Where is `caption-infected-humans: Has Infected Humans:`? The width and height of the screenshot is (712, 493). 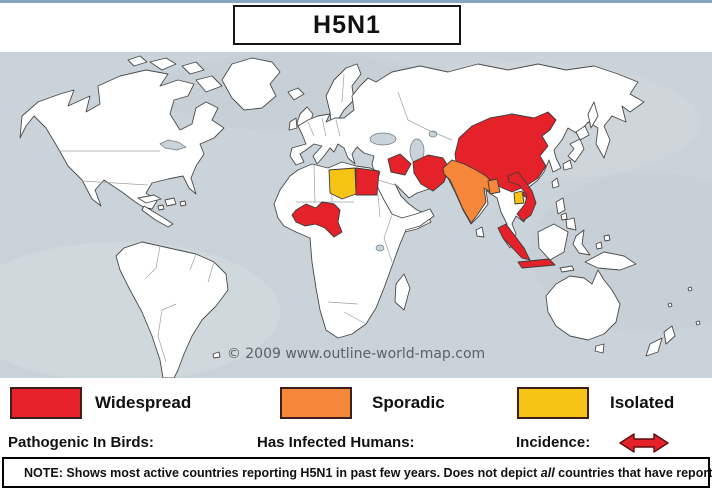 caption-infected-humans: Has Infected Humans: is located at coordinates (336, 442).